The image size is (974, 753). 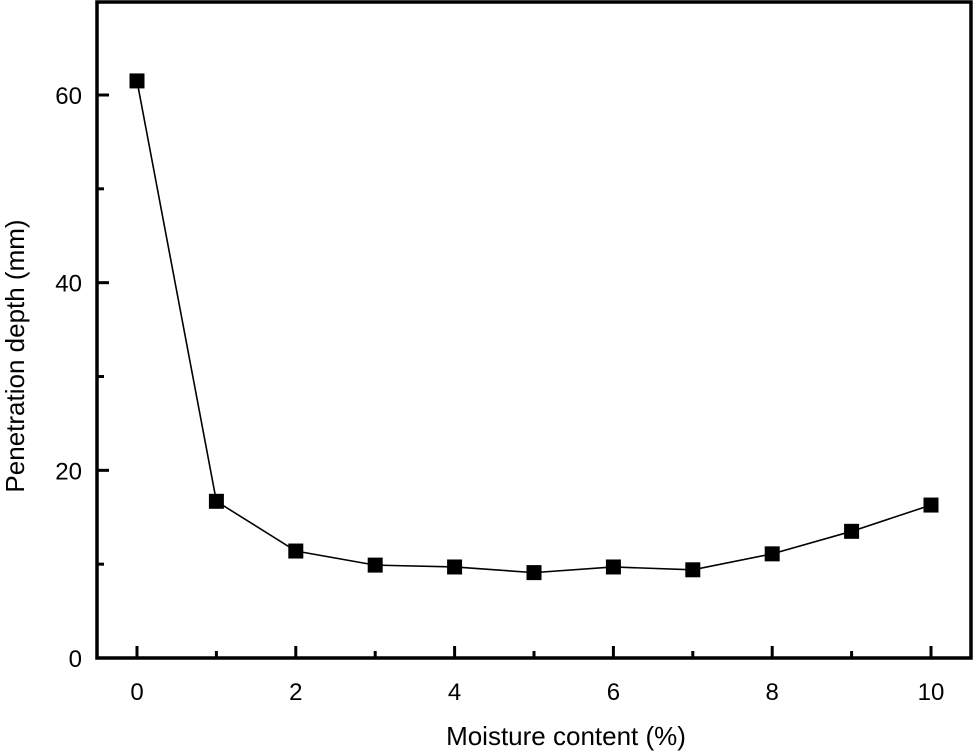 I want to click on x-axis-title: Moisture content (%), so click(x=566, y=736).